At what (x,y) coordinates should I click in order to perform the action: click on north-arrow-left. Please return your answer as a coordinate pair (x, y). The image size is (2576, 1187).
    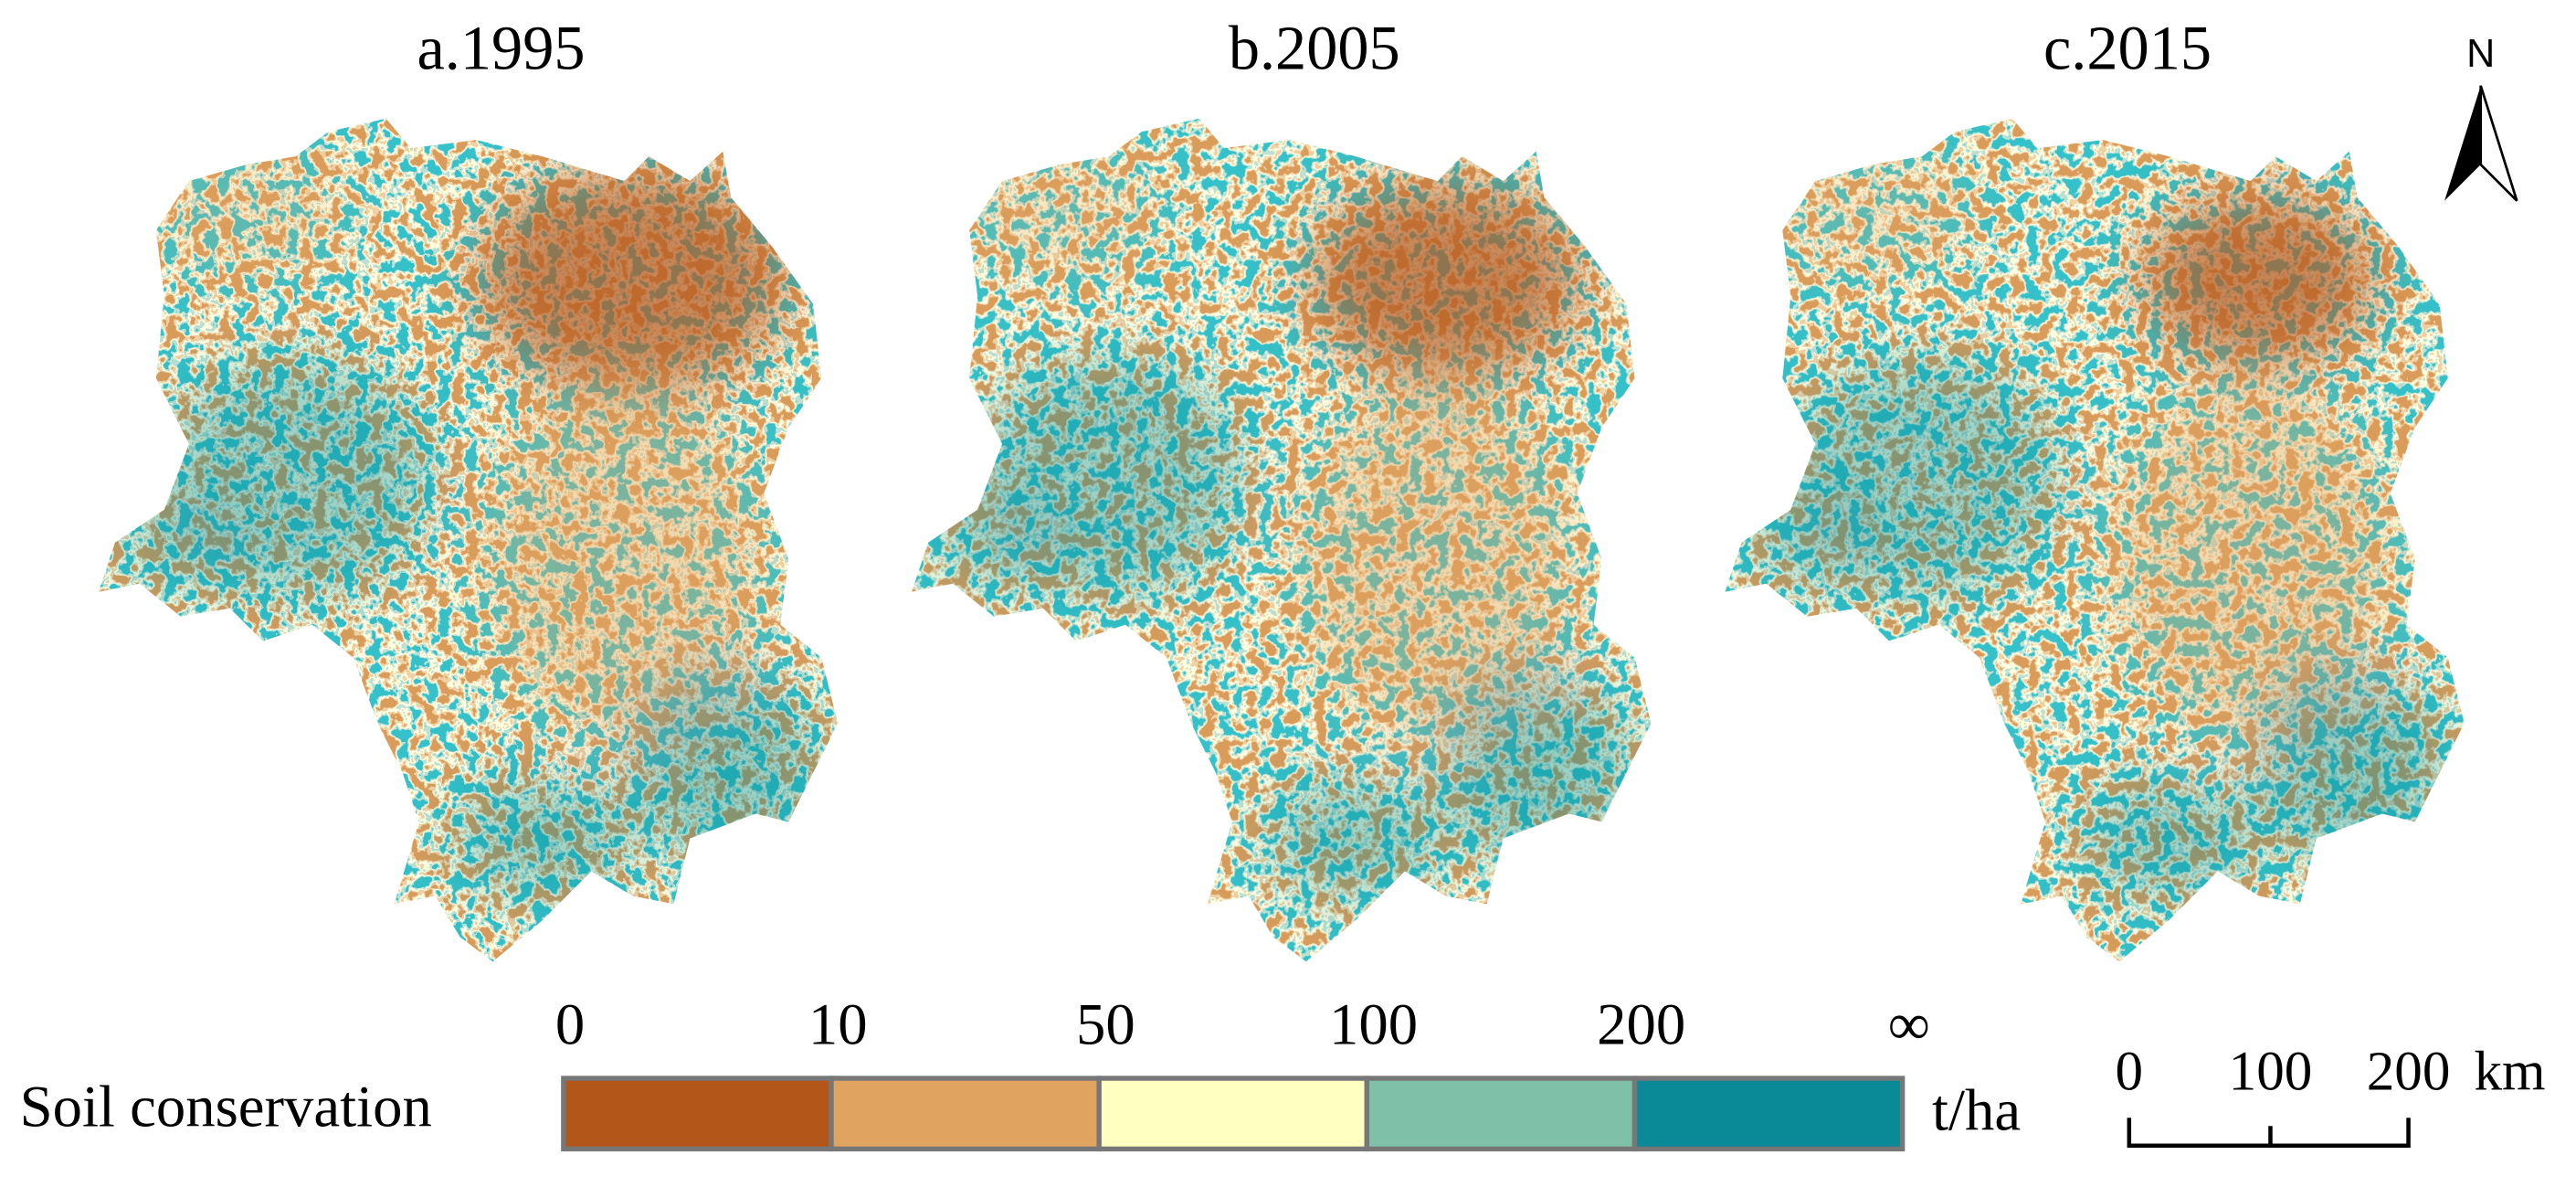
    Looking at the image, I should click on (2462, 143).